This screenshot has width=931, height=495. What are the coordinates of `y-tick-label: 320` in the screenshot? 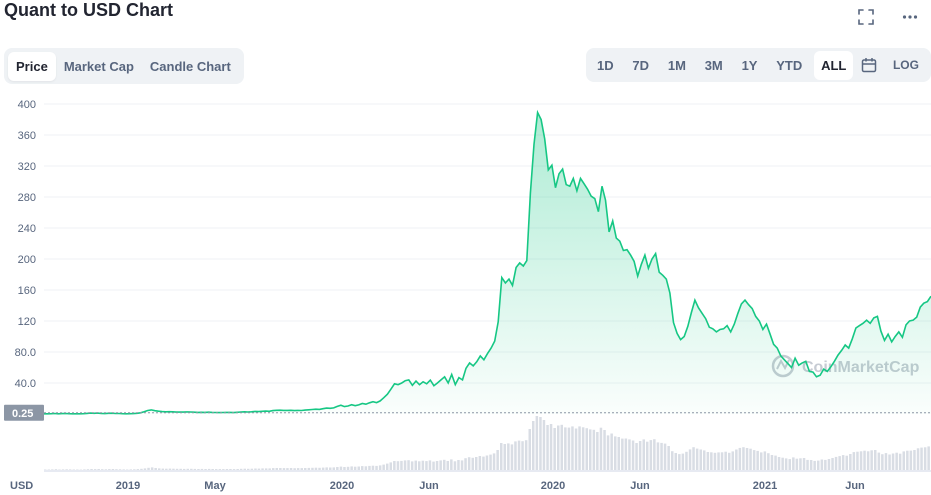 It's located at (27, 167).